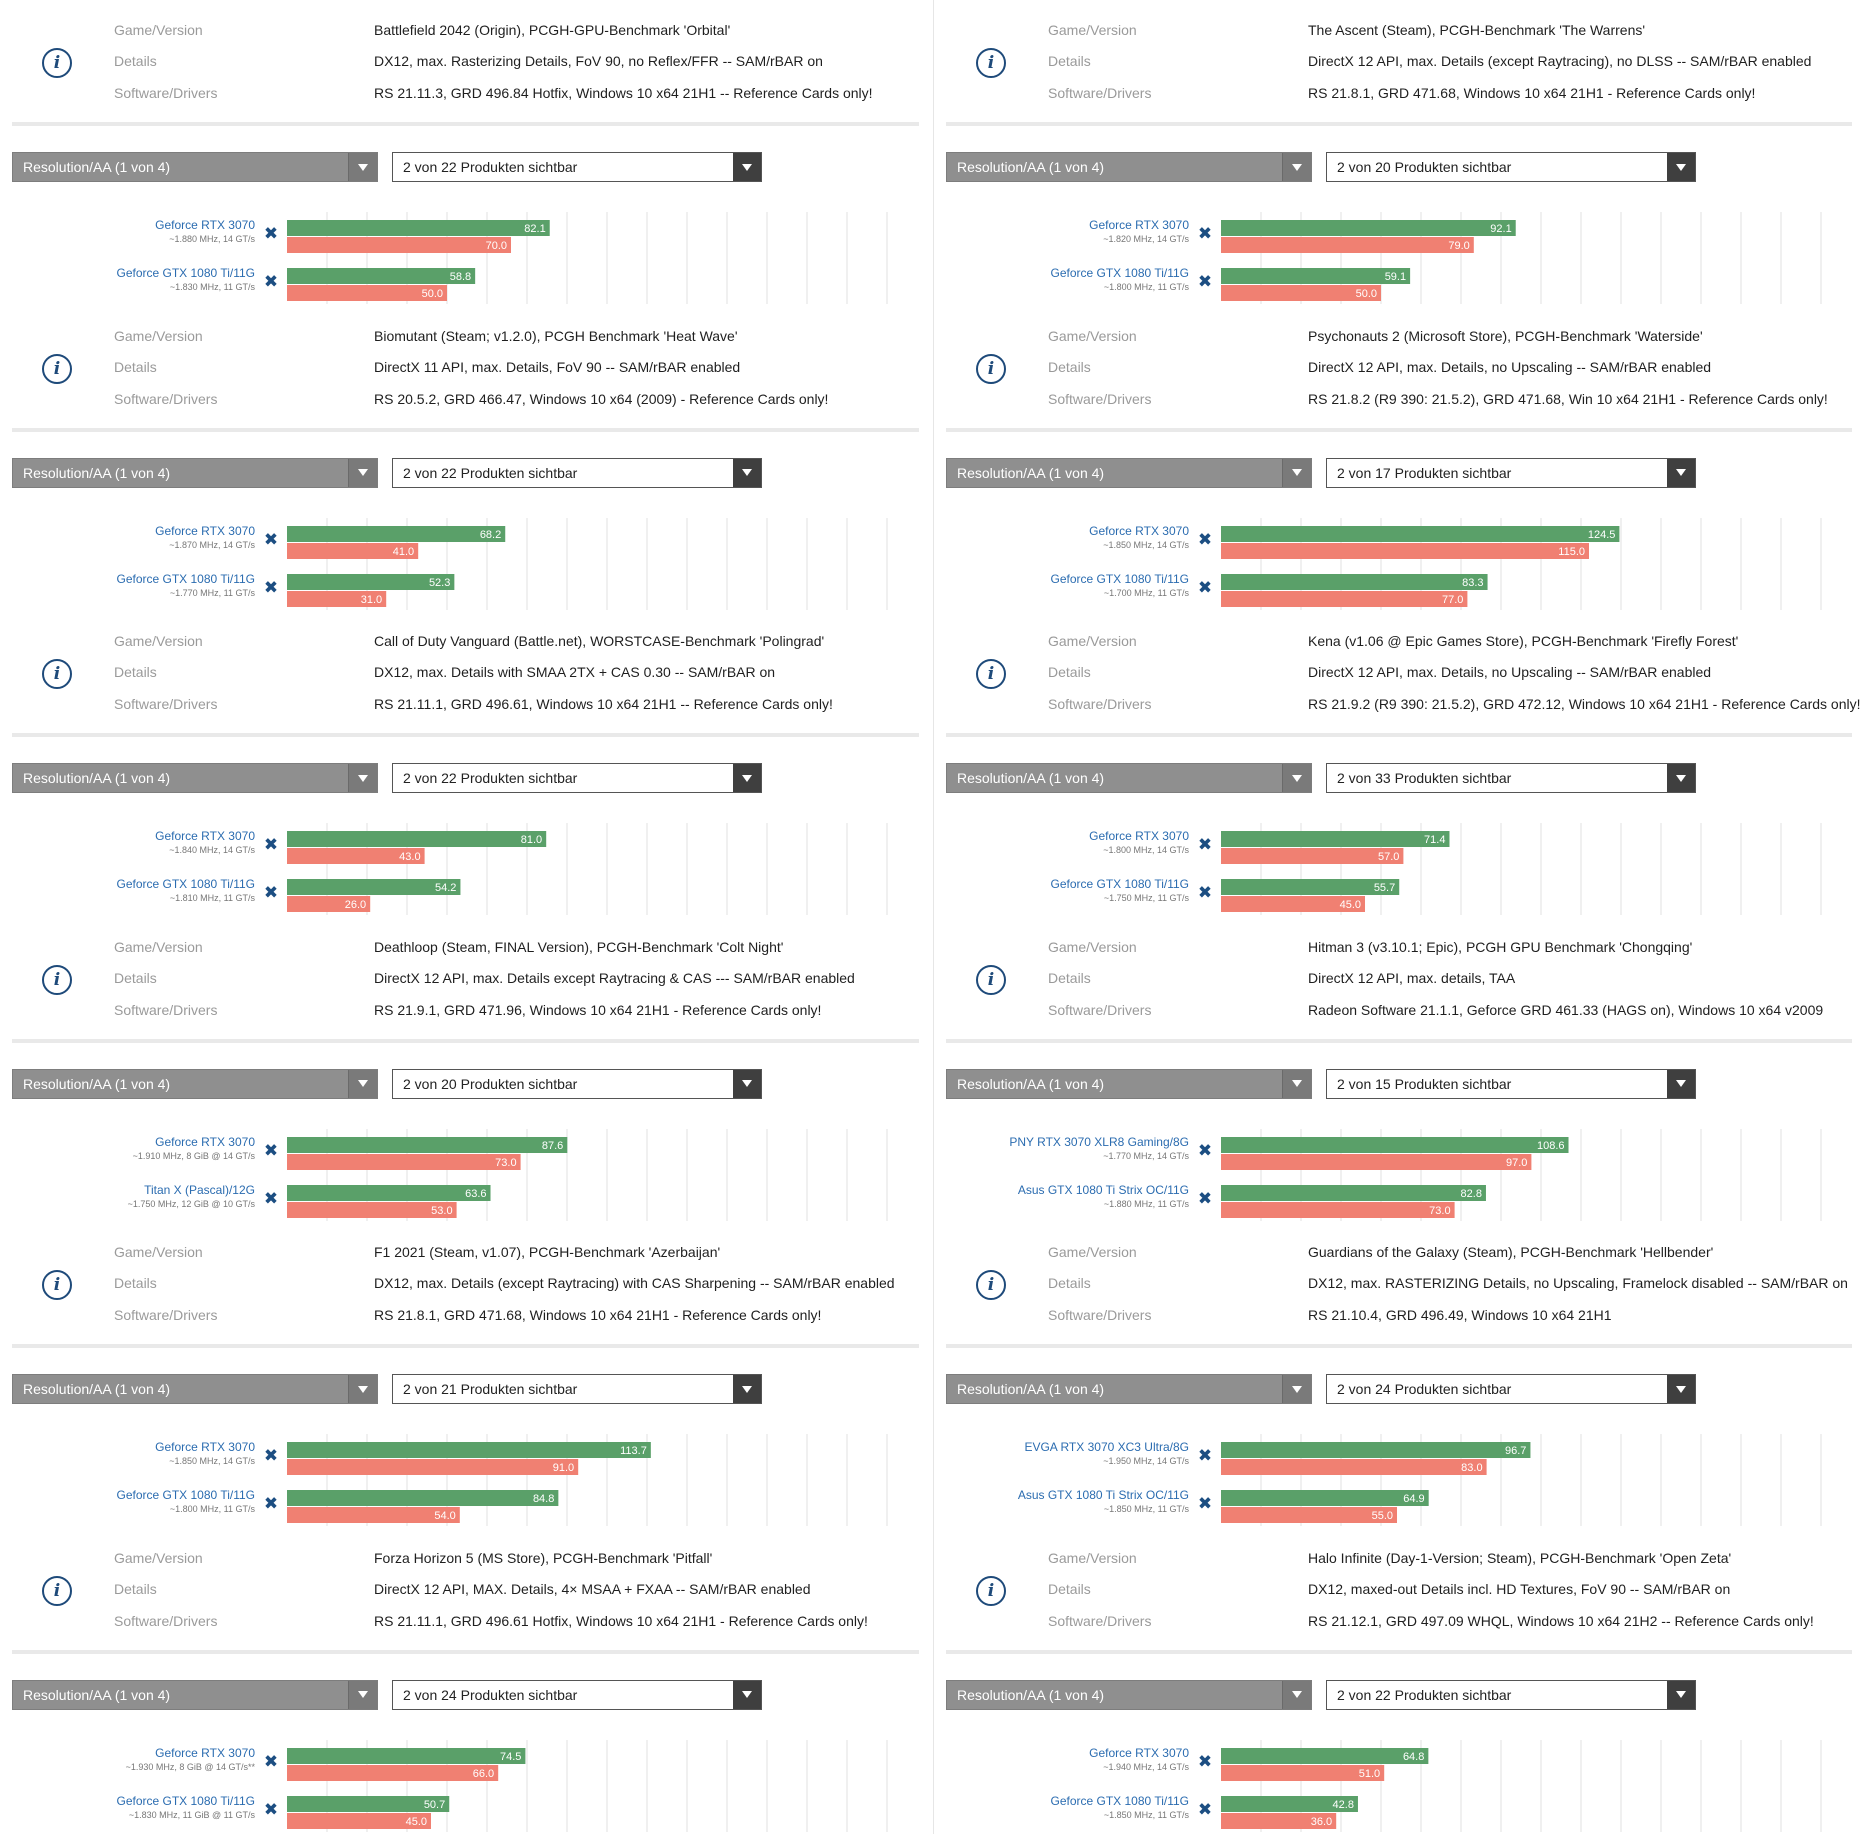 This screenshot has height=1834, width=1866. What do you see at coordinates (1099, 1142) in the screenshot?
I see `gpu-name-label: PNY RTX 3070 XLR8 Gaming/8G` at bounding box center [1099, 1142].